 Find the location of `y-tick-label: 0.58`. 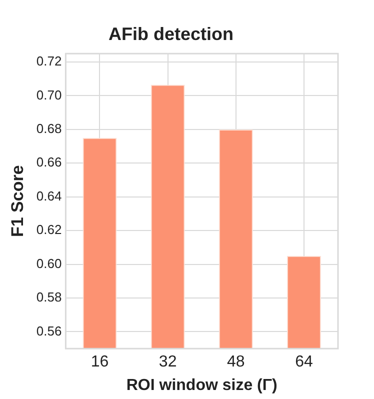

y-tick-label: 0.58 is located at coordinates (49, 297).